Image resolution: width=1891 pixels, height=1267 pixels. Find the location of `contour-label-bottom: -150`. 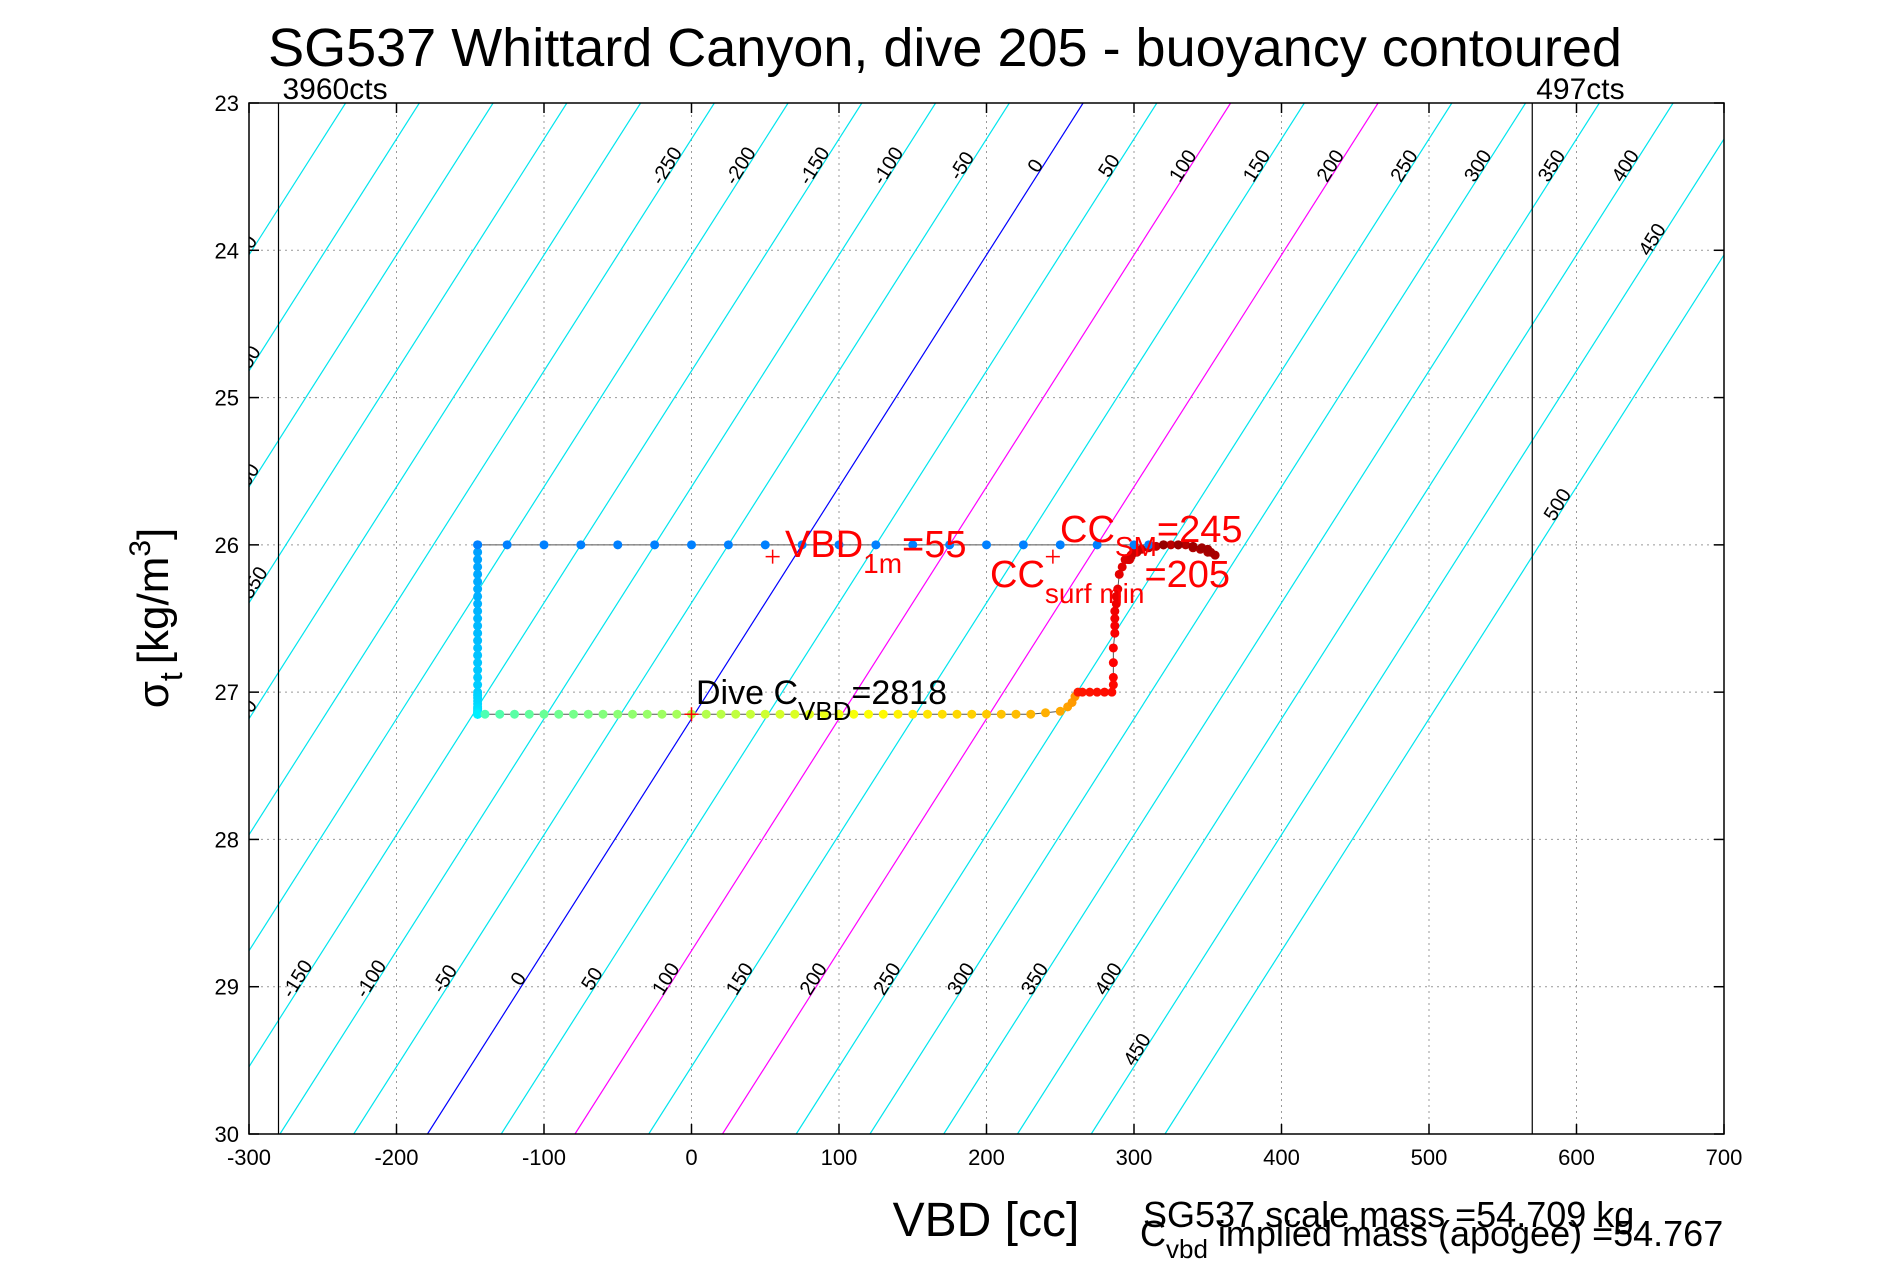

contour-label-bottom: -150 is located at coordinates (298, 979).